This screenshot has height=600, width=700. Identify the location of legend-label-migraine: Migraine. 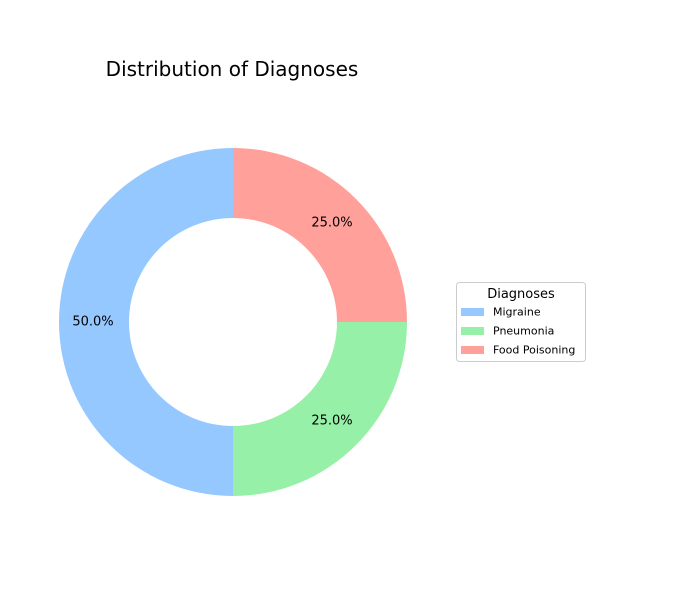
(517, 312).